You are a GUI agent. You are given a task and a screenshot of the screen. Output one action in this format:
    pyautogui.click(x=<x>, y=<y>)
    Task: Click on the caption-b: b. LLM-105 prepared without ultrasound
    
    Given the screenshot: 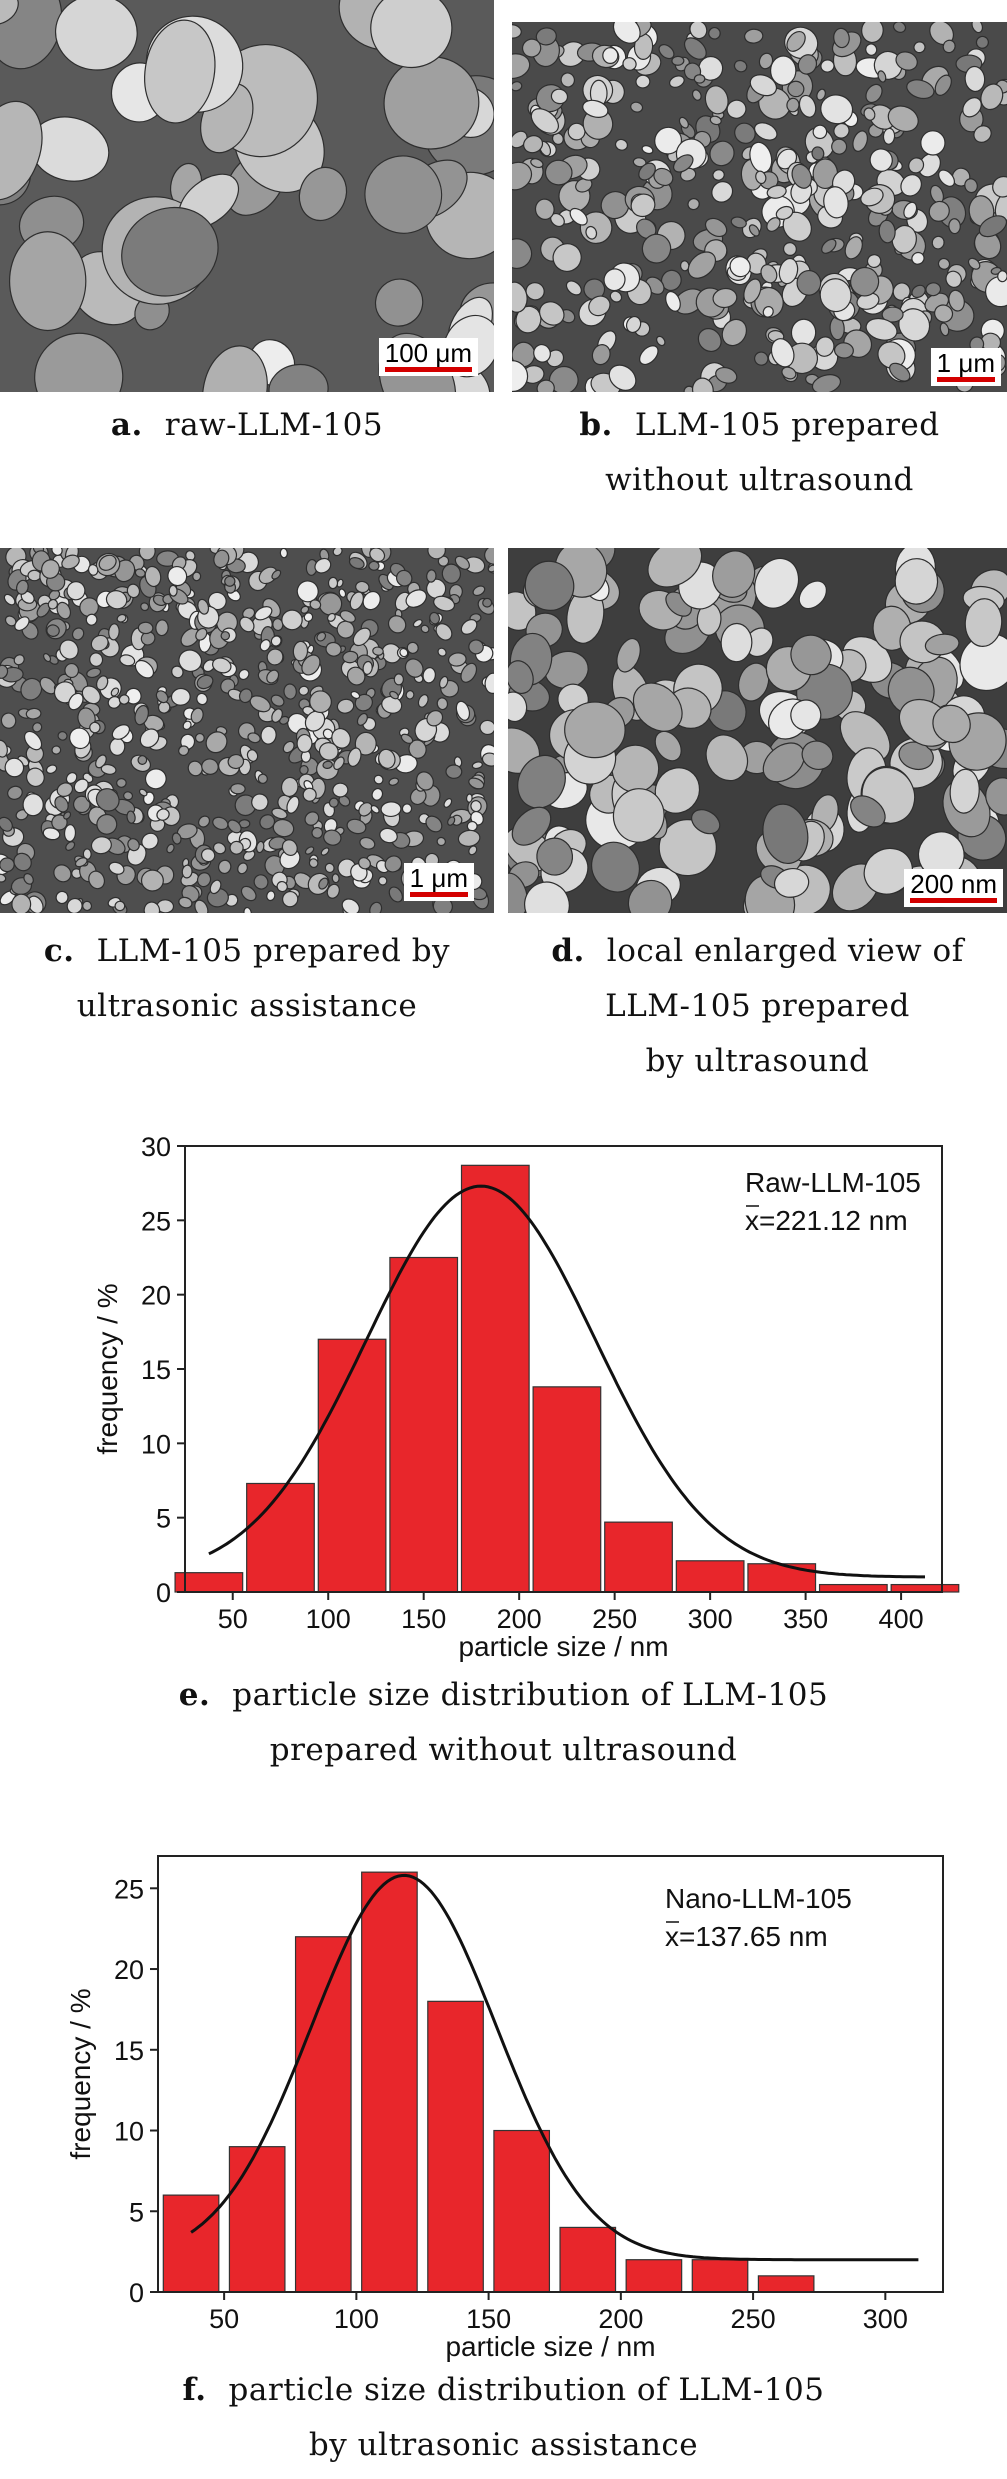 What is the action you would take?
    pyautogui.click(x=759, y=453)
    